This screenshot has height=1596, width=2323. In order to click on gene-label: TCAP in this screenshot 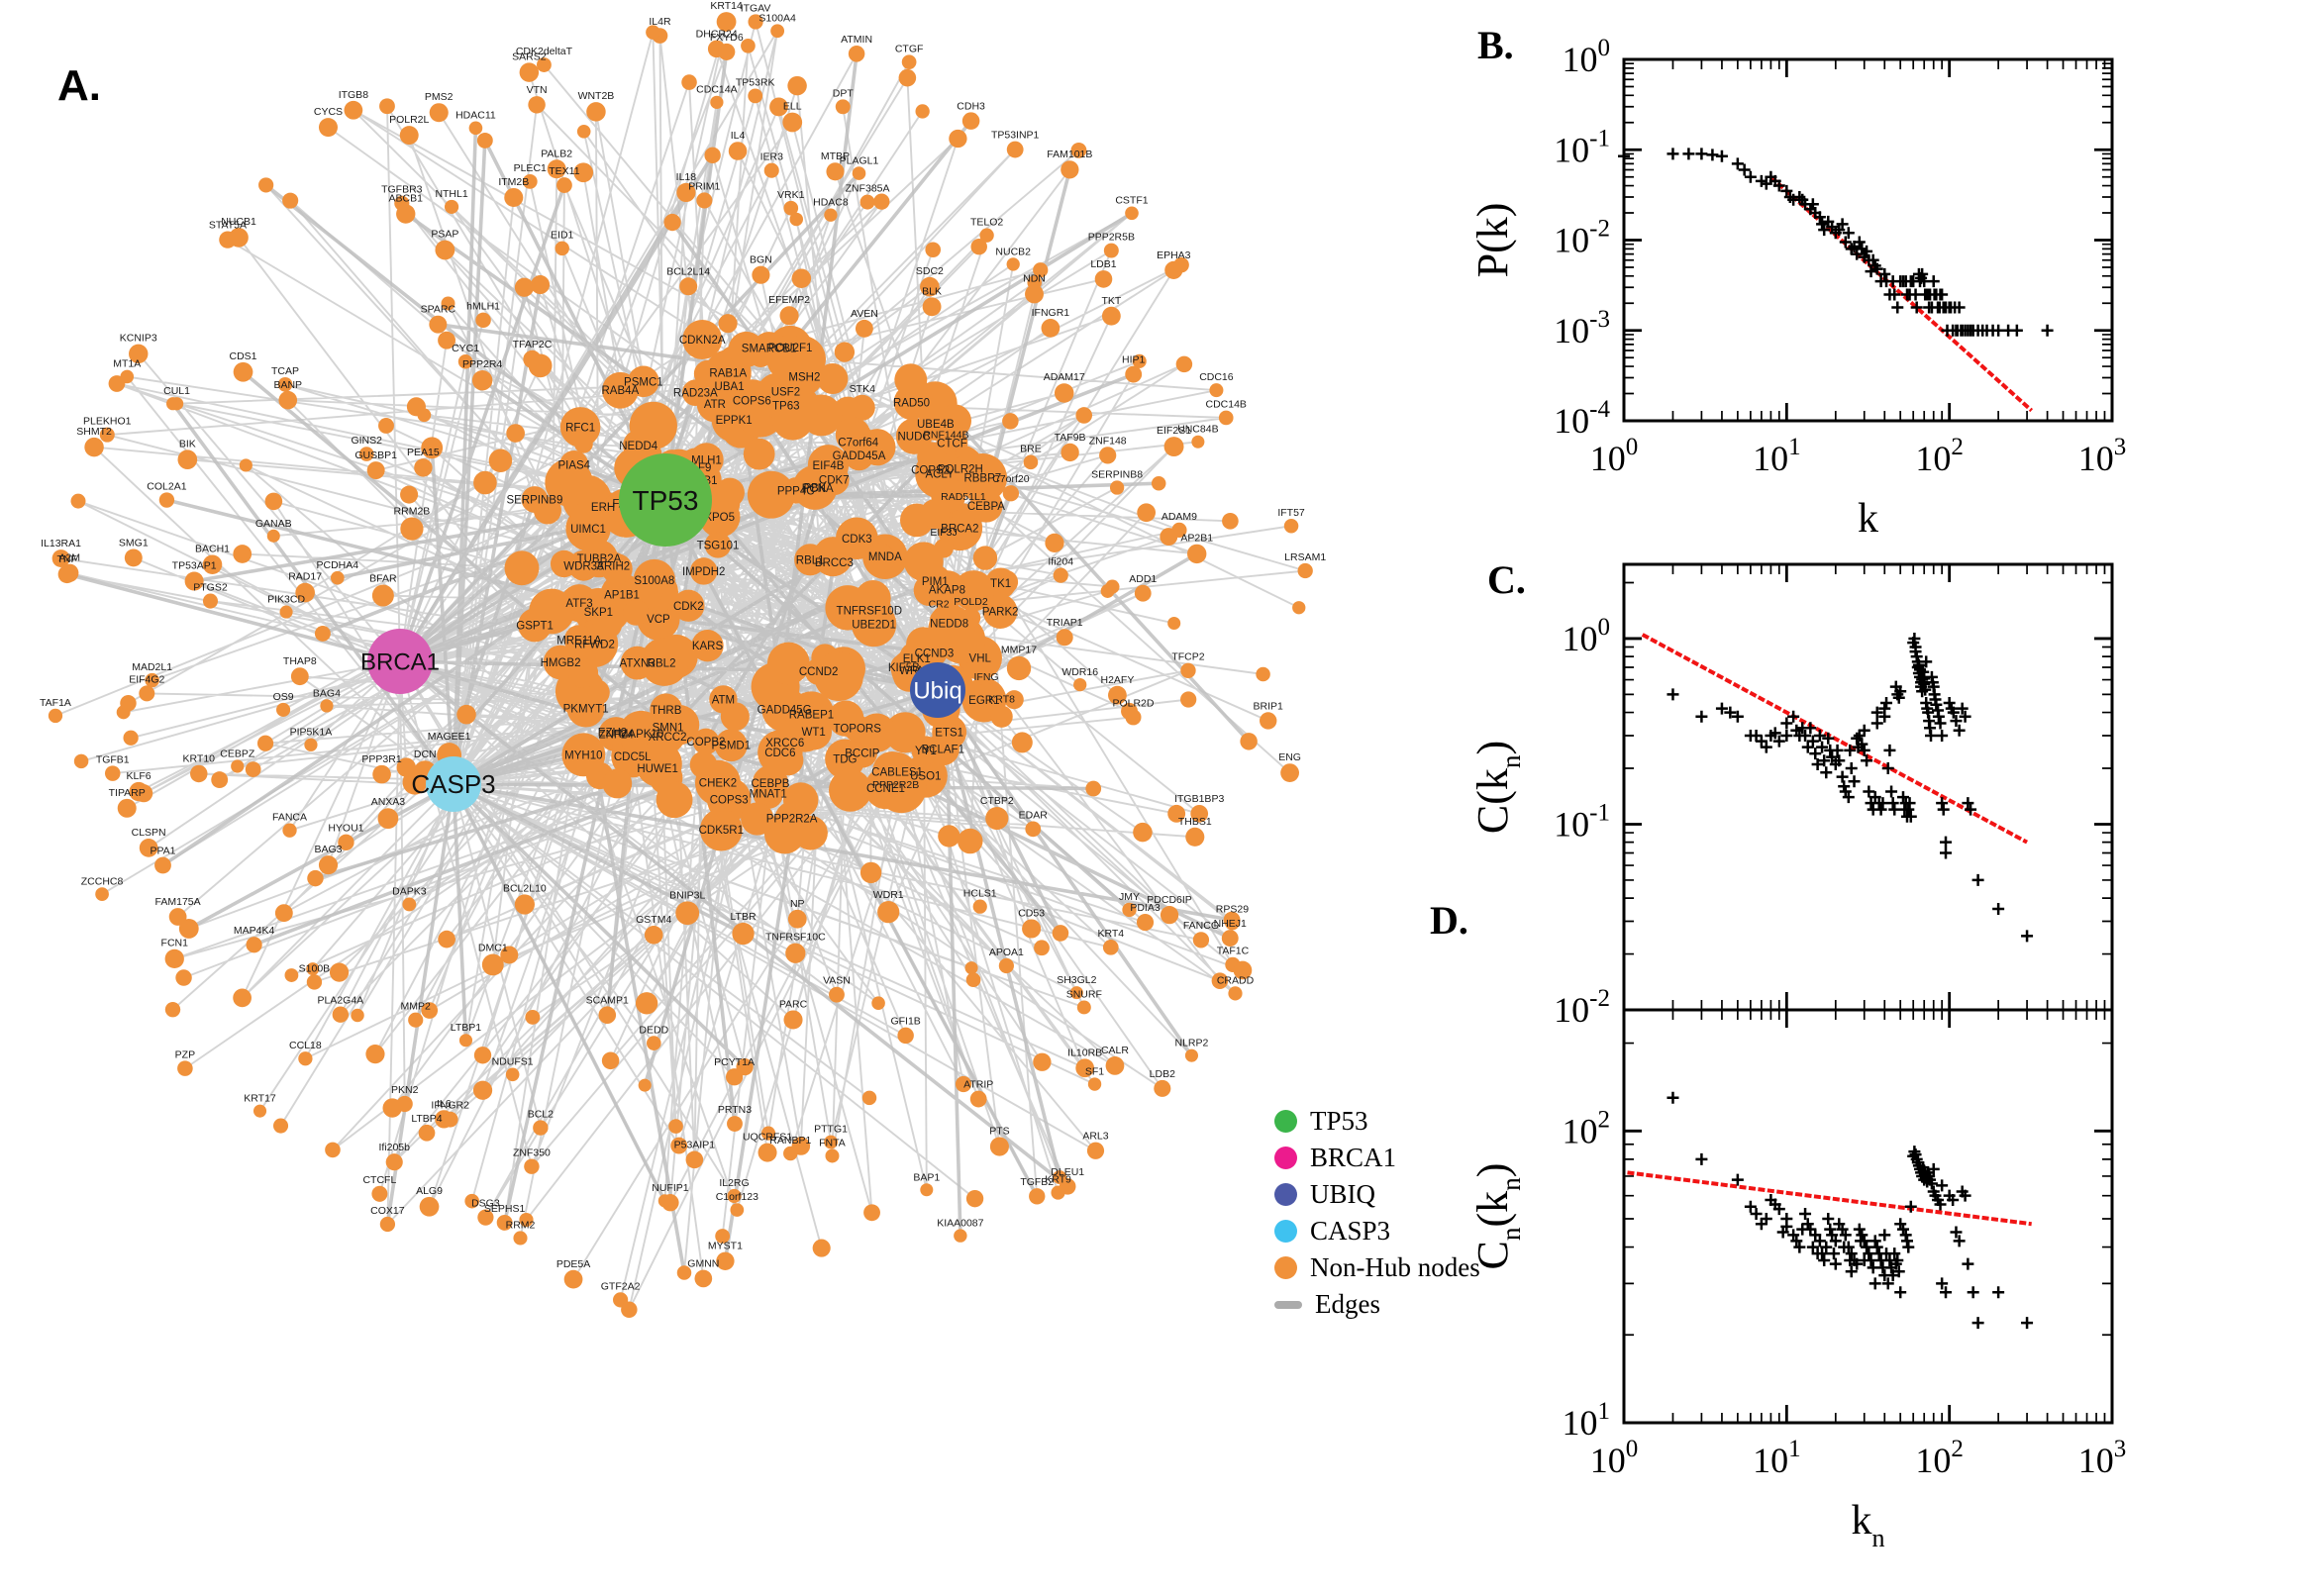, I will do `click(285, 371)`.